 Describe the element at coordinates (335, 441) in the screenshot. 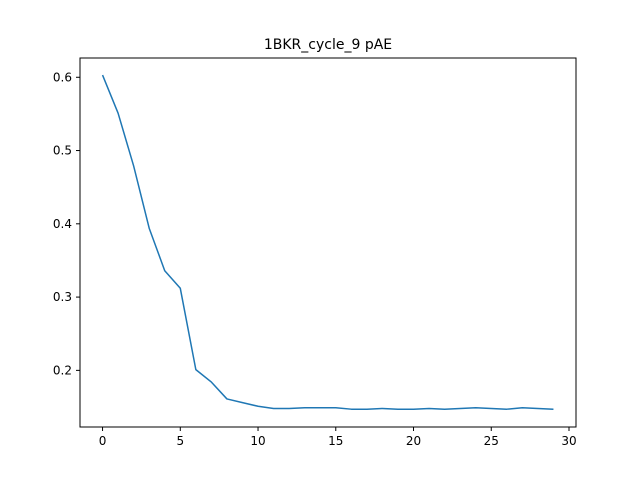

I see `x-tick-label: 15` at that location.